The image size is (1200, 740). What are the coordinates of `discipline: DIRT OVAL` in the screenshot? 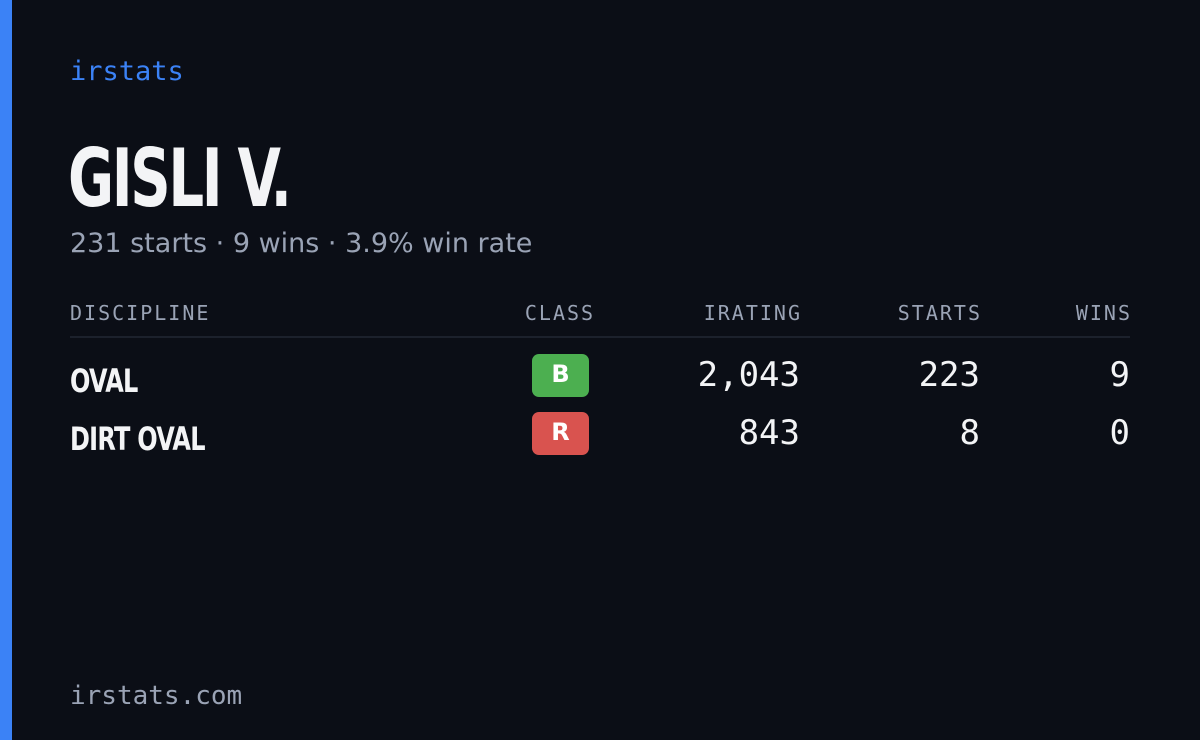 It's located at (138, 439).